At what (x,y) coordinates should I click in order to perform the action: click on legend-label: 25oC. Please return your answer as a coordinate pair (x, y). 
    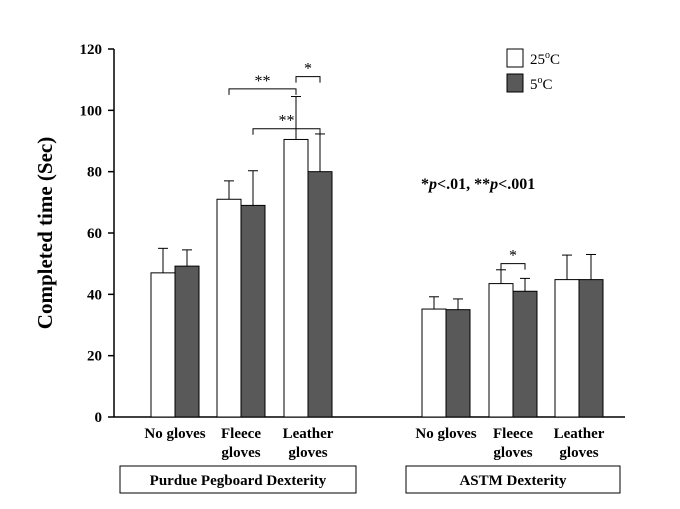
    Looking at the image, I should click on (545, 59).